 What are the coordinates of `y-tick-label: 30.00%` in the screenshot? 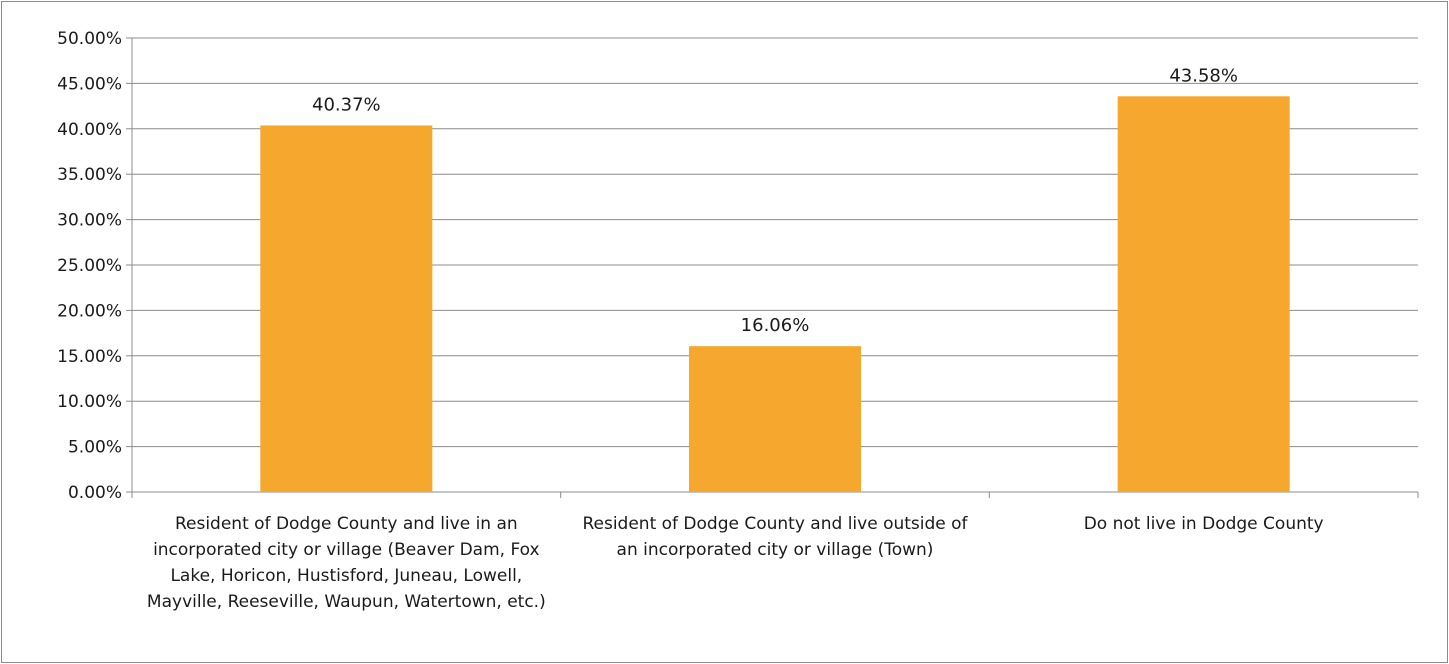 It's located at (89, 221).